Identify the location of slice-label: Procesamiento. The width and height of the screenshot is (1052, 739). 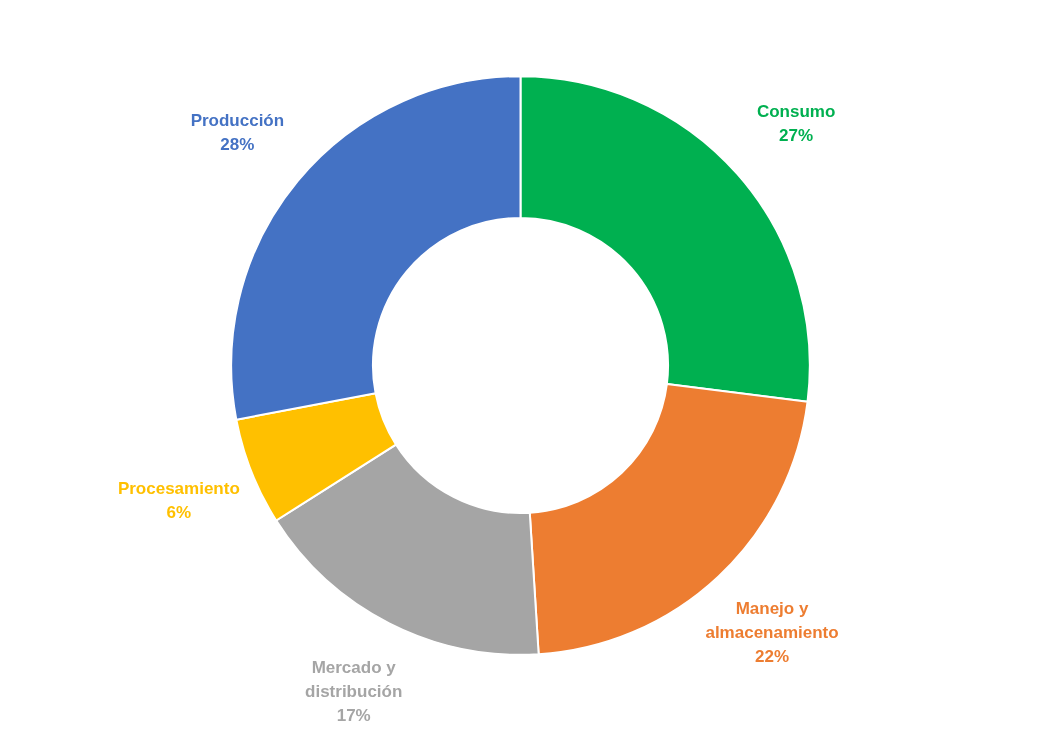
(178, 488).